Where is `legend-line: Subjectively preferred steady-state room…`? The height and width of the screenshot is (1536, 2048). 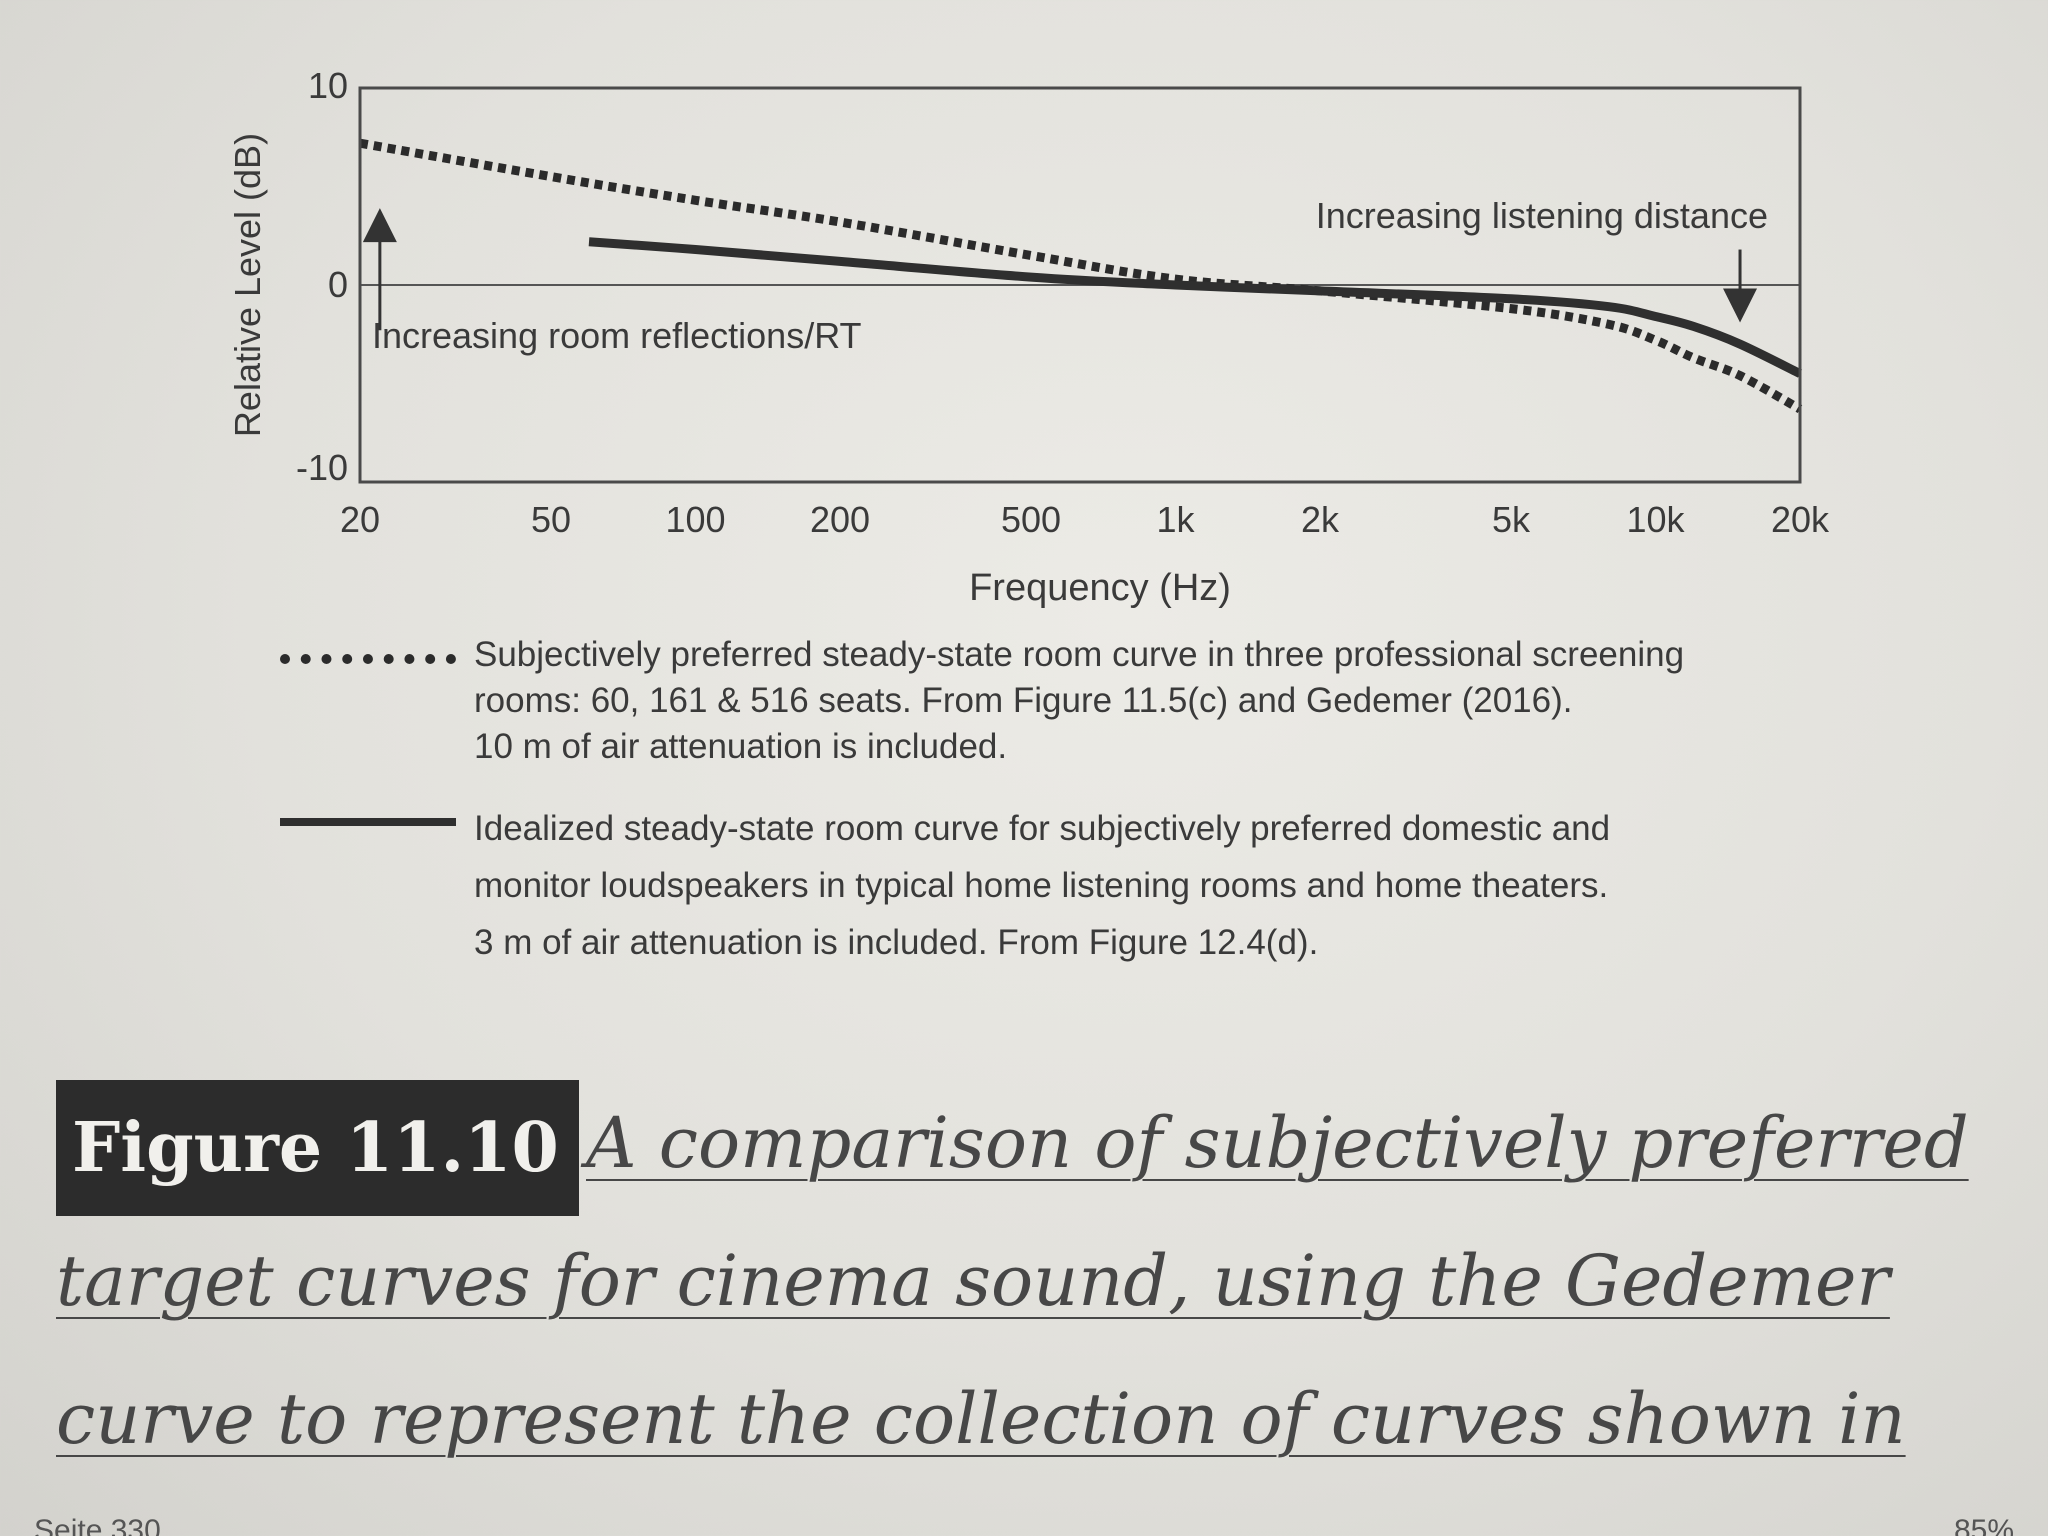
legend-line: Subjectively preferred steady-state room… is located at coordinates (1079, 654).